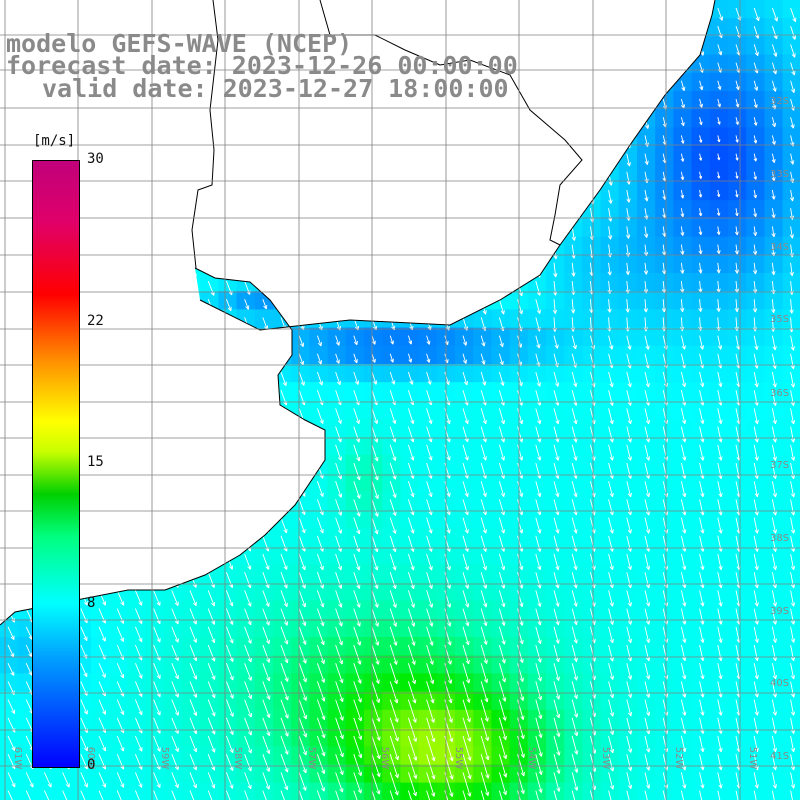 The height and width of the screenshot is (800, 800). I want to click on latitude-label: 41S, so click(779, 756).